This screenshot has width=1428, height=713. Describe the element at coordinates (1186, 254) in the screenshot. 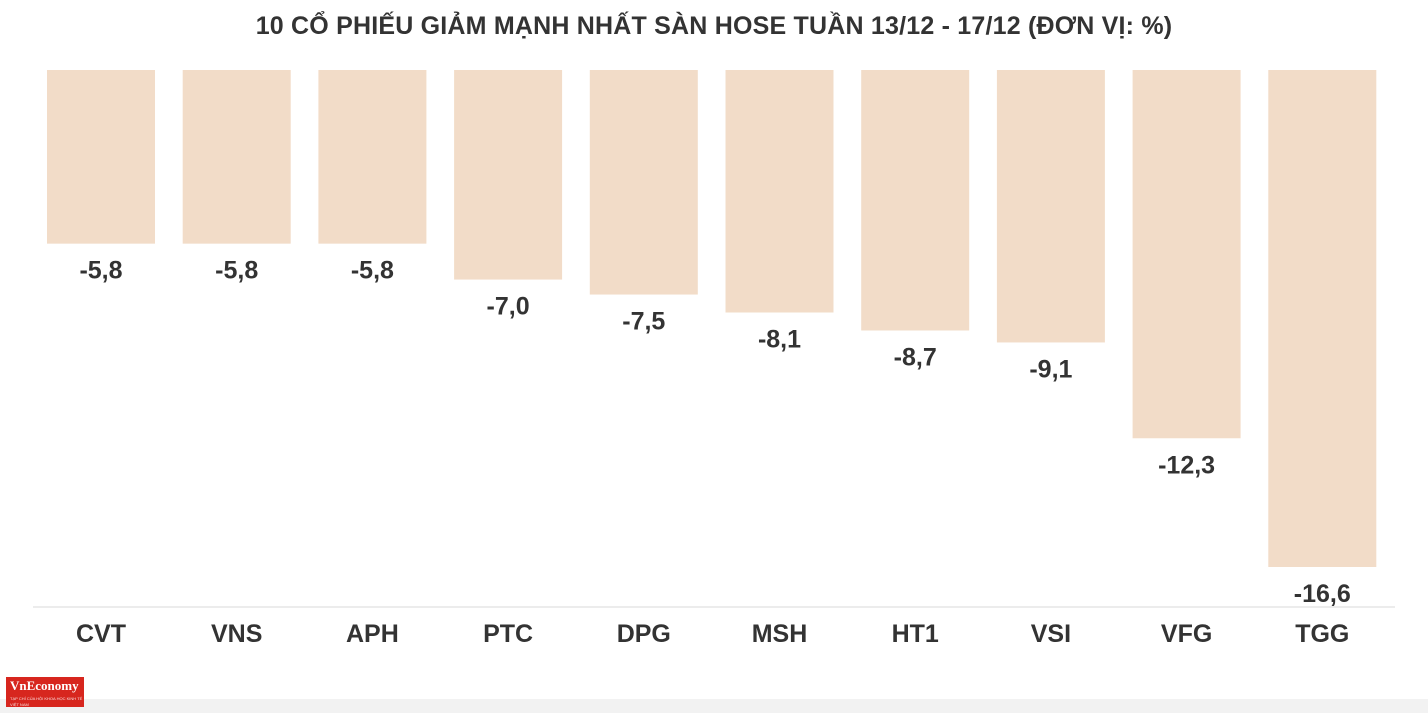

I see `bar-vfg` at that location.